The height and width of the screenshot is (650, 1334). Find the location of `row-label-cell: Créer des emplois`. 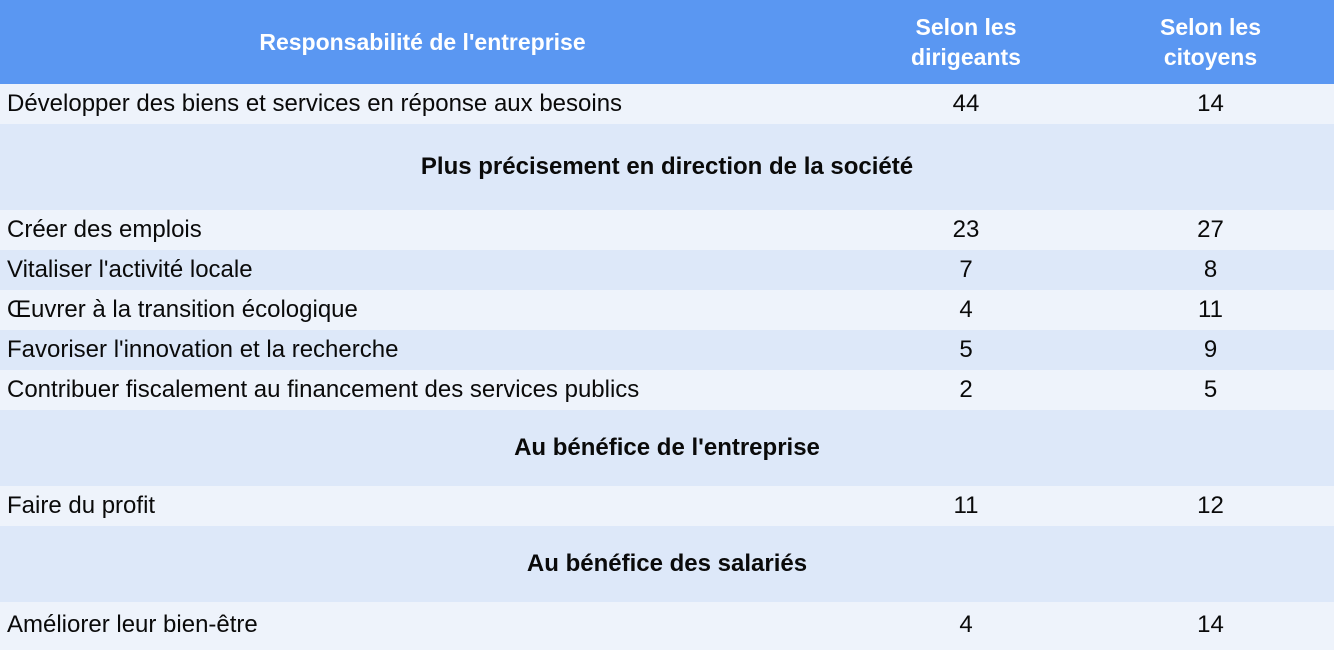

row-label-cell: Créer des emplois is located at coordinates (422, 230).